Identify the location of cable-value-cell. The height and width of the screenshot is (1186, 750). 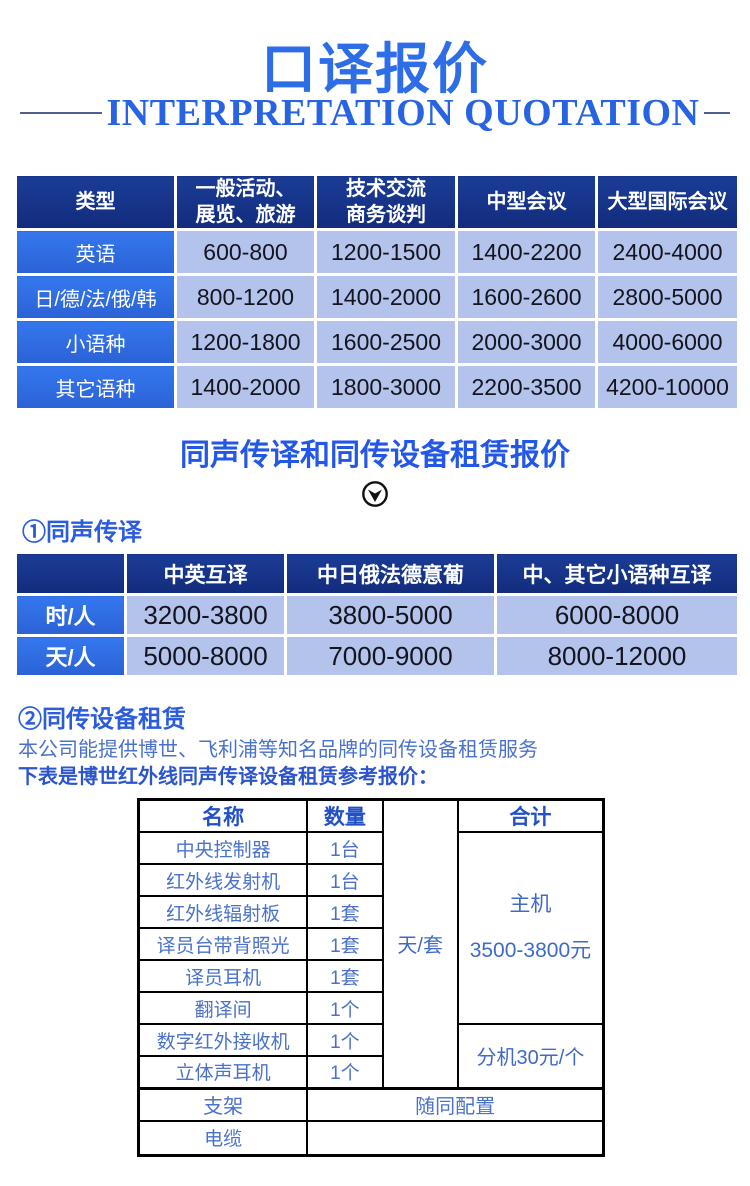
(455, 1138).